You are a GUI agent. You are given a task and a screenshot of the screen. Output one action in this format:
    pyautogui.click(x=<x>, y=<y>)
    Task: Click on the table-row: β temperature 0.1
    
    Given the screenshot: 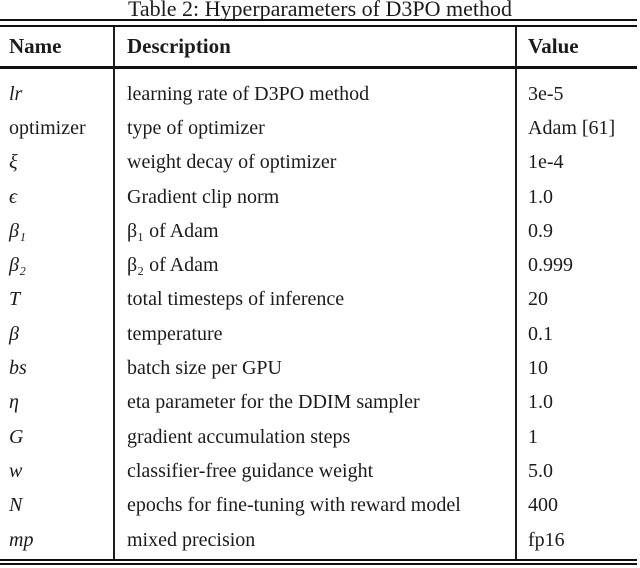 What is the action you would take?
    pyautogui.click(x=320, y=334)
    